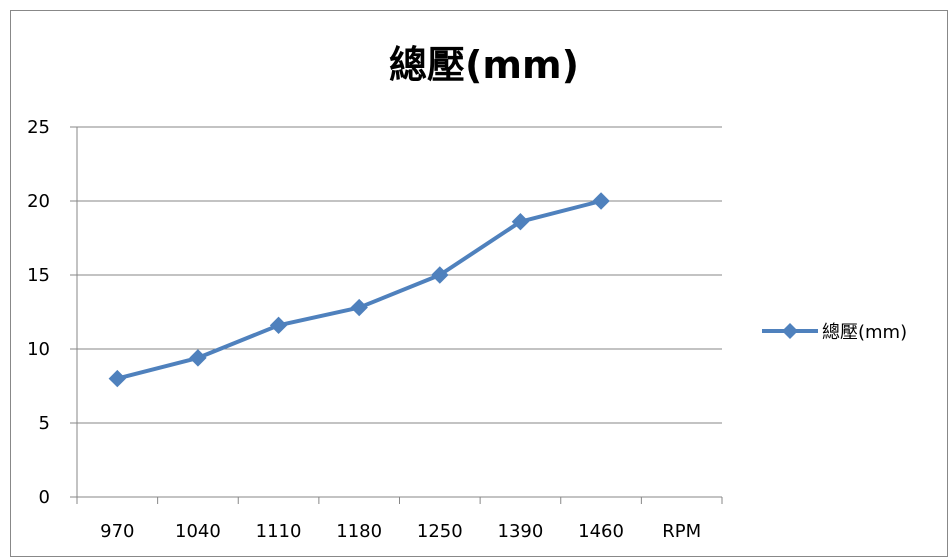  I want to click on y-tick-label: 25, so click(38, 127).